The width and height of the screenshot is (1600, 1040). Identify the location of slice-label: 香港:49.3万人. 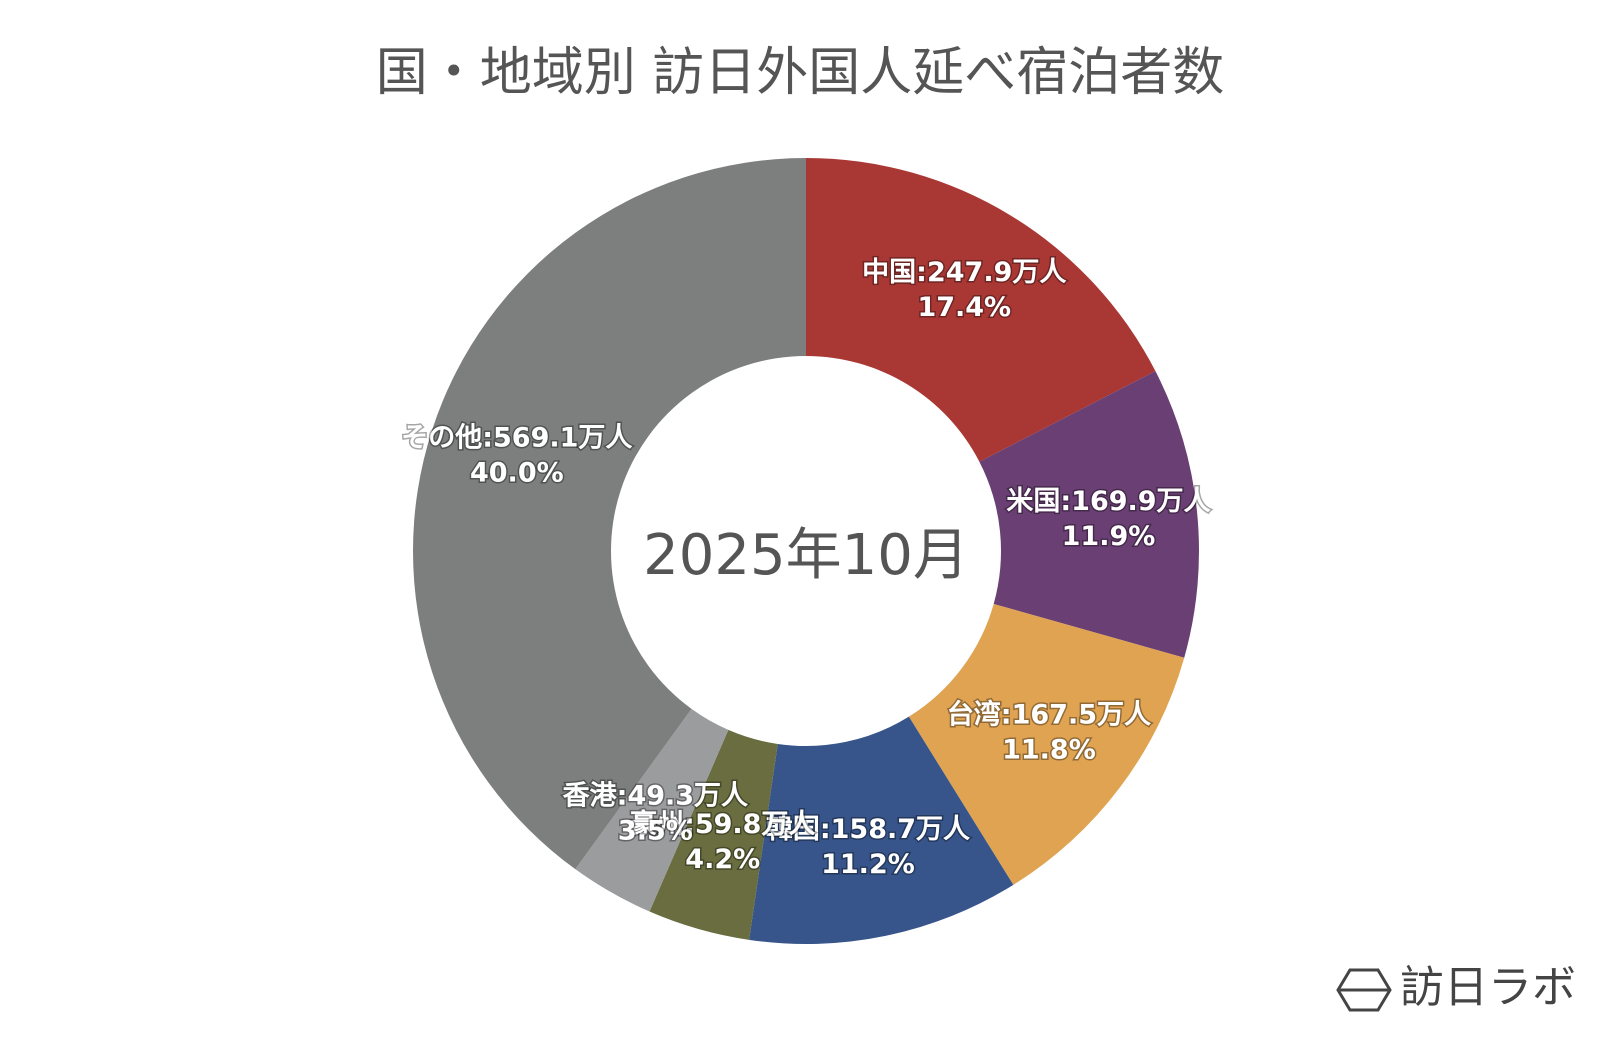
(655, 796).